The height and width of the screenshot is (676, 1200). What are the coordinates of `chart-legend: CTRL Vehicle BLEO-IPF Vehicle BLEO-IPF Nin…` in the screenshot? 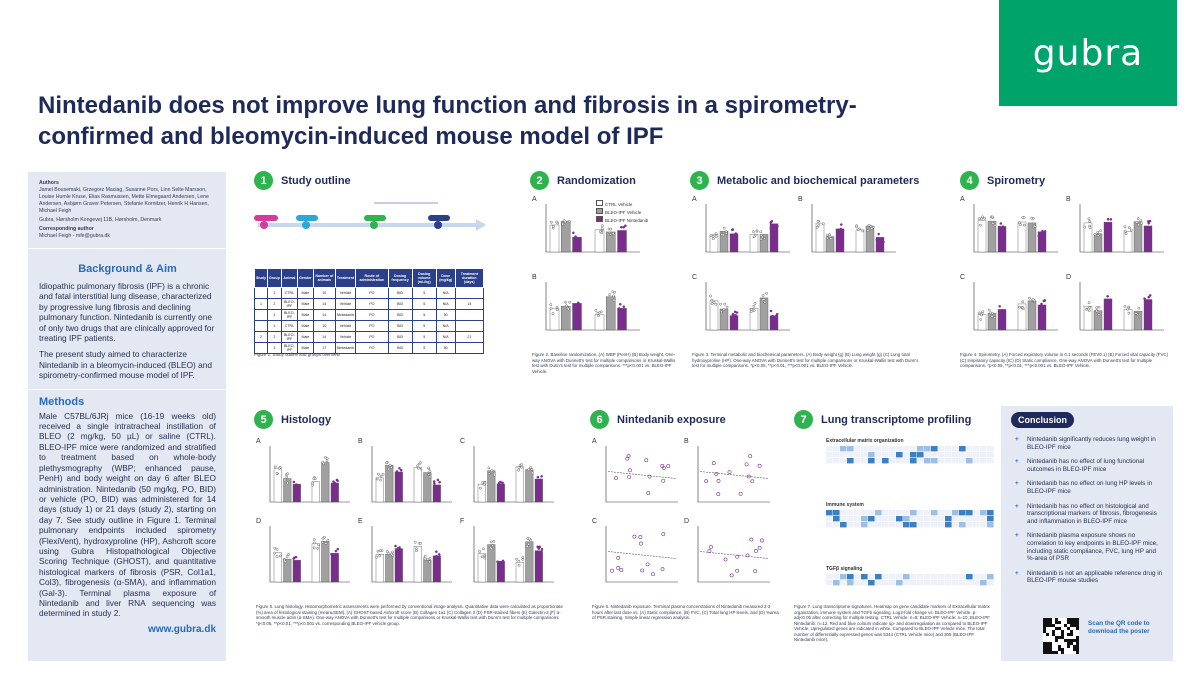 It's located at (622, 212).